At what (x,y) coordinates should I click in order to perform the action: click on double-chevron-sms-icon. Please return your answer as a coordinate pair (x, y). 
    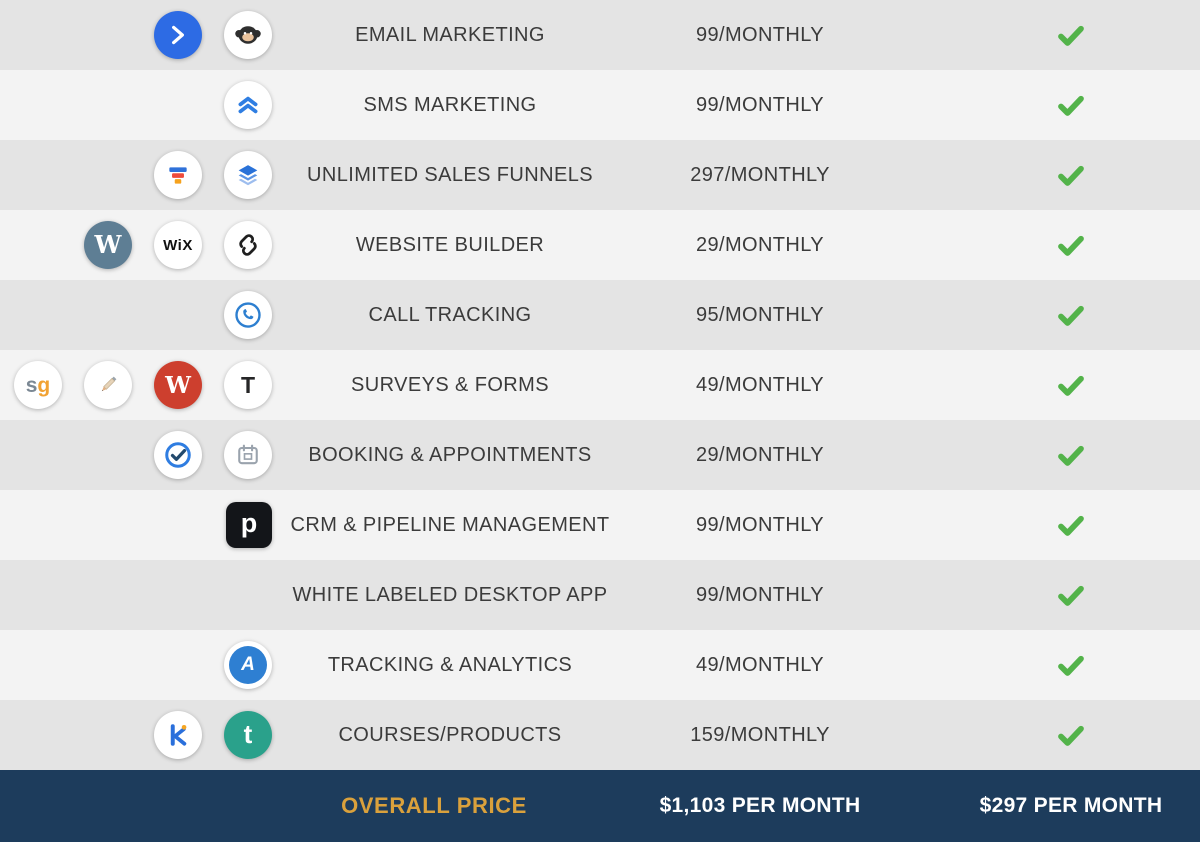
    Looking at the image, I should click on (248, 105).